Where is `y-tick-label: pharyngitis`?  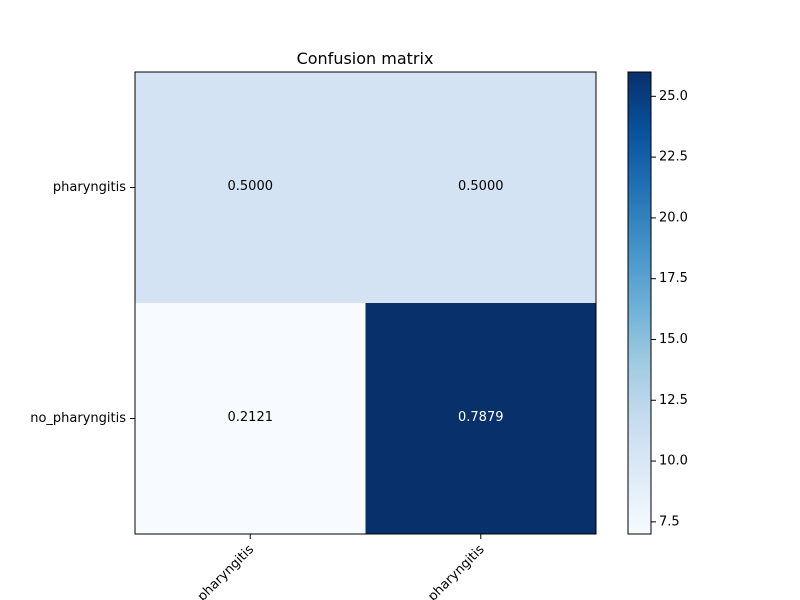
y-tick-label: pharyngitis is located at coordinates (89, 187).